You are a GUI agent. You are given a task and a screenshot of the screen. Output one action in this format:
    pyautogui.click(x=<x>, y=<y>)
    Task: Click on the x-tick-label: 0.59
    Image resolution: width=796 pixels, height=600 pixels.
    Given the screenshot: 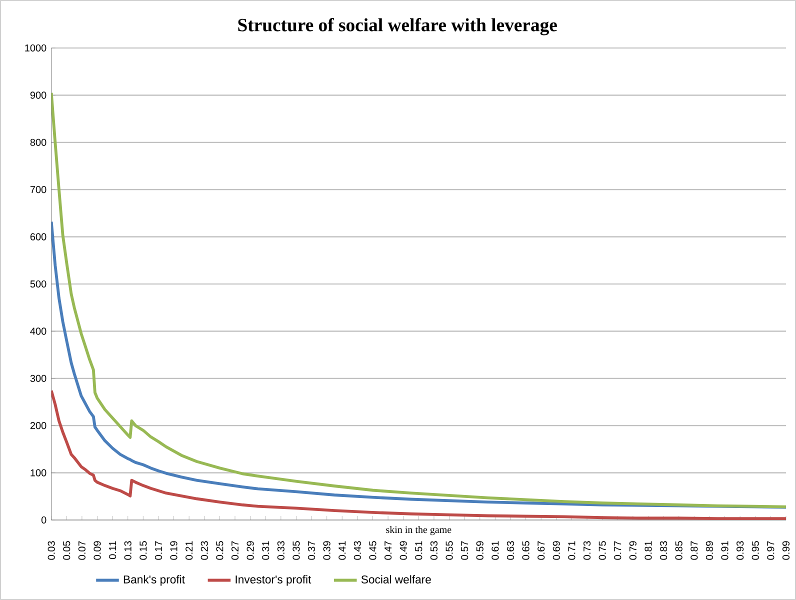 What is the action you would take?
    pyautogui.click(x=480, y=550)
    